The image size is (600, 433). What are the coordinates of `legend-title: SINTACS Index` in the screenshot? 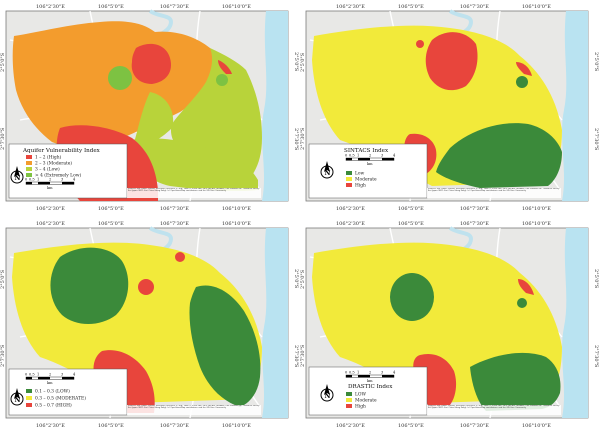 It's located at (366, 151).